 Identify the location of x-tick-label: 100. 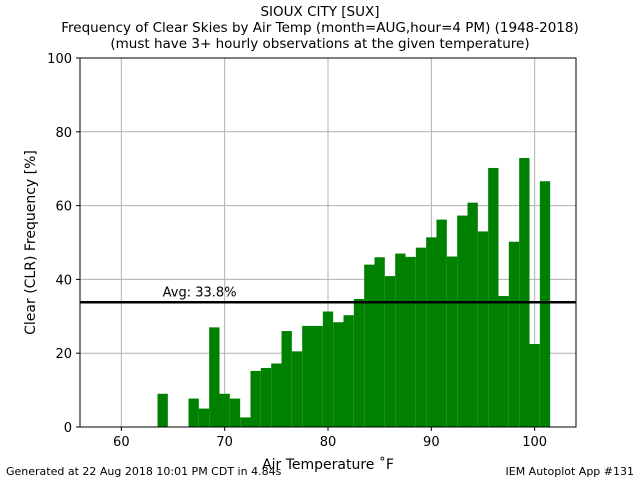
(534, 442).